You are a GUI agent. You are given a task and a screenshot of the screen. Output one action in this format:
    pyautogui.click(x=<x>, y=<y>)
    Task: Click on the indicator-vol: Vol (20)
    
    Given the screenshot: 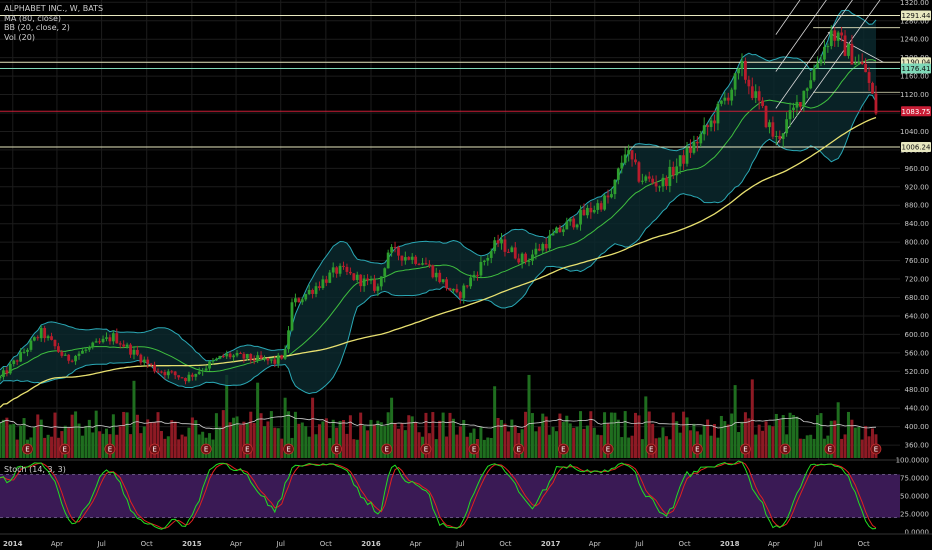 What is the action you would take?
    pyautogui.click(x=19, y=37)
    